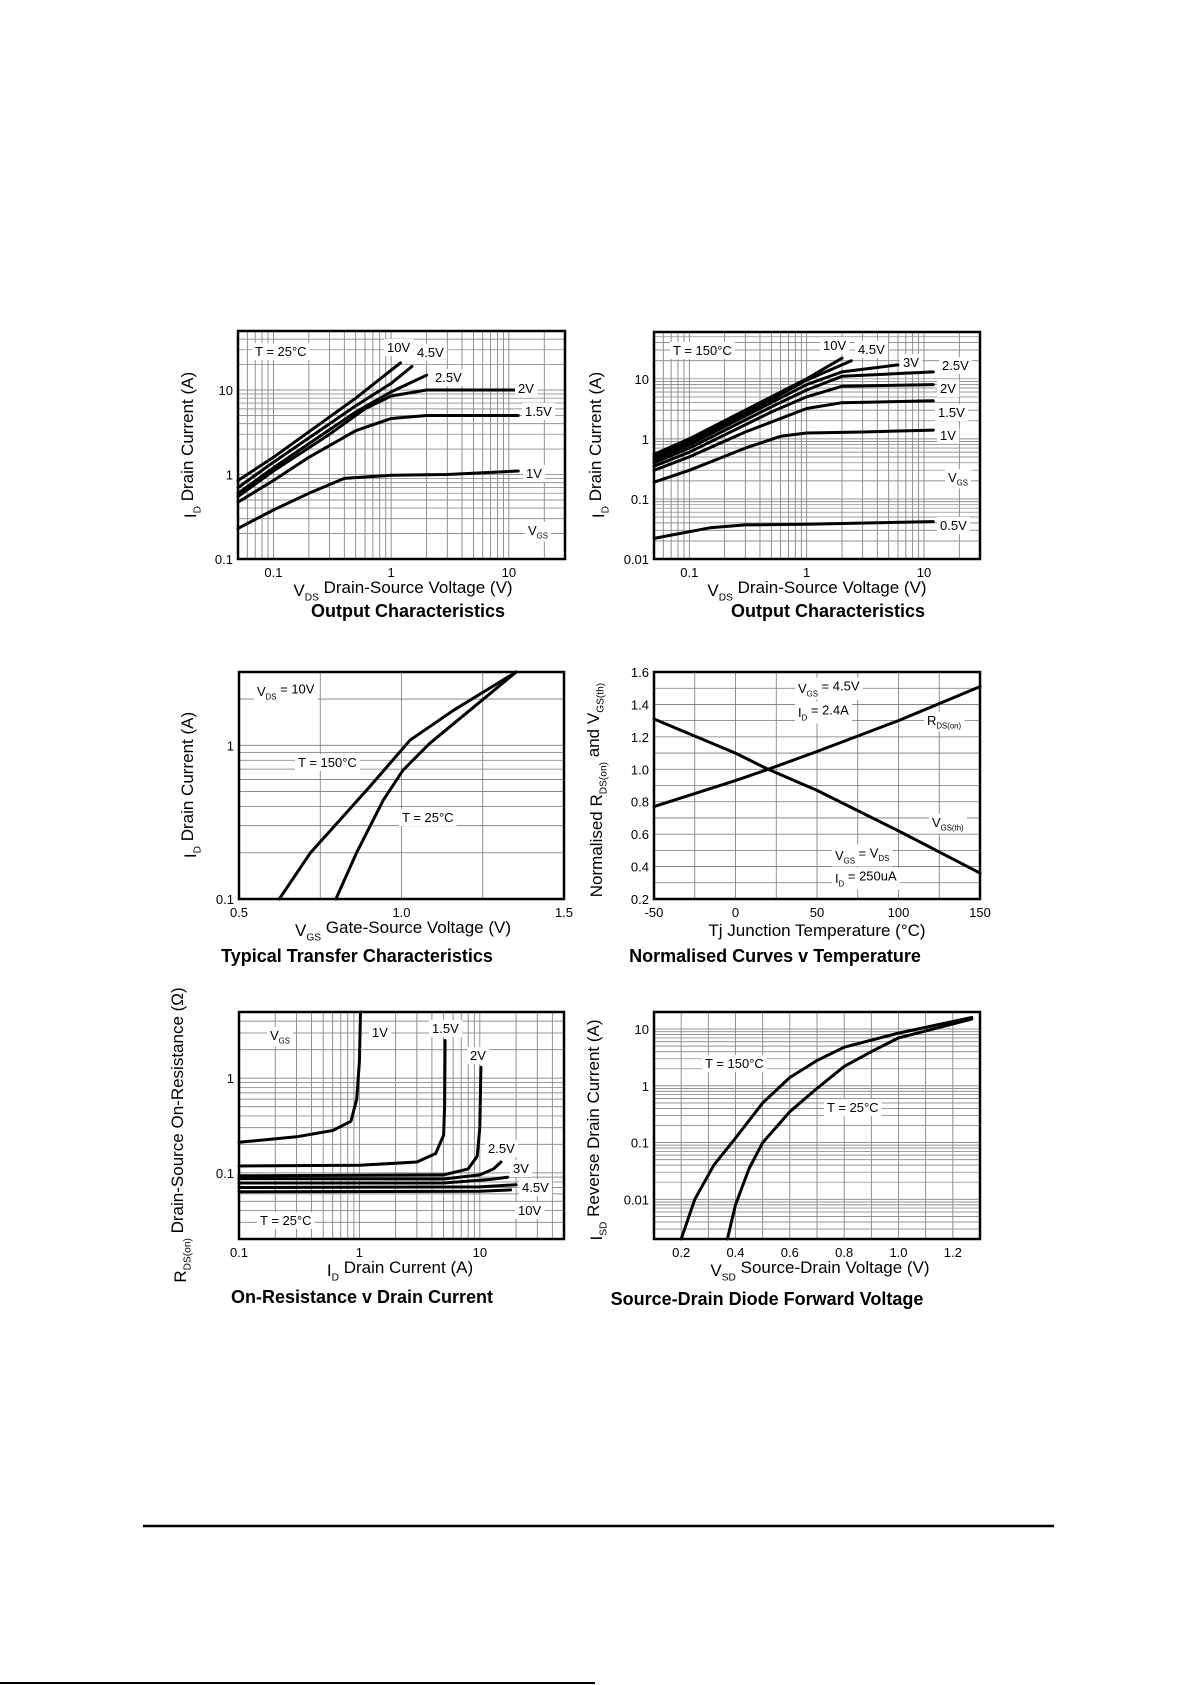 The height and width of the screenshot is (1685, 1191). I want to click on x-tick-label: 1.0, so click(401, 912).